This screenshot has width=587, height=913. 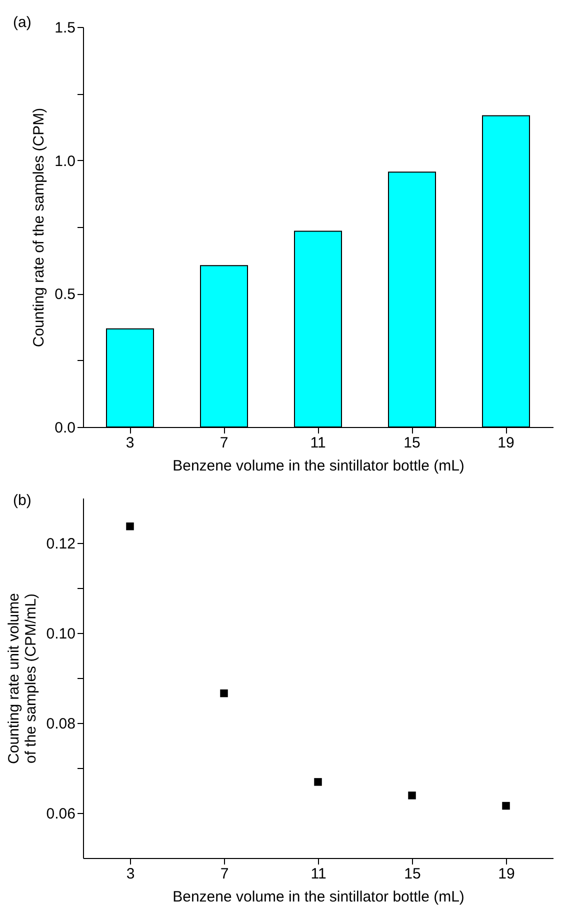 I want to click on y-tick-label: 1.5, so click(x=65, y=28).